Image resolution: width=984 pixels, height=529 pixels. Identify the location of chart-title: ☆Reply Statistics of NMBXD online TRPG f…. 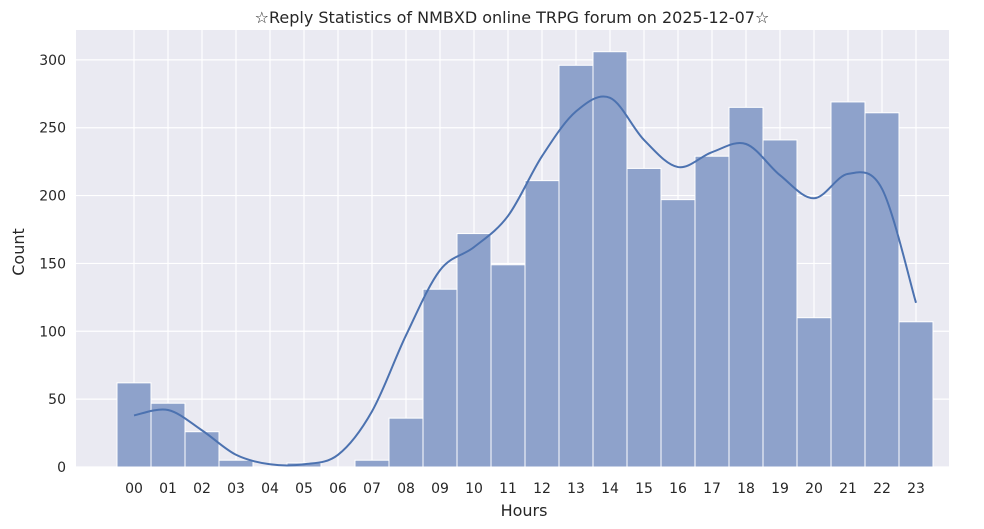
(512, 17).